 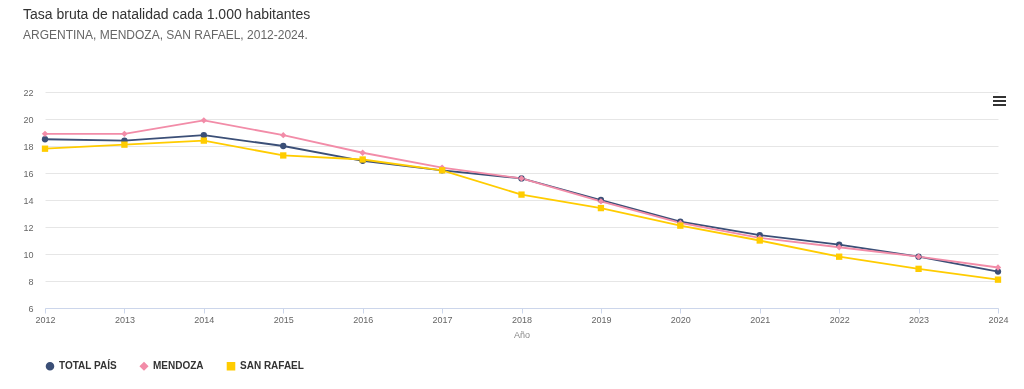 I want to click on x-tick-label: 2013, so click(x=124, y=319).